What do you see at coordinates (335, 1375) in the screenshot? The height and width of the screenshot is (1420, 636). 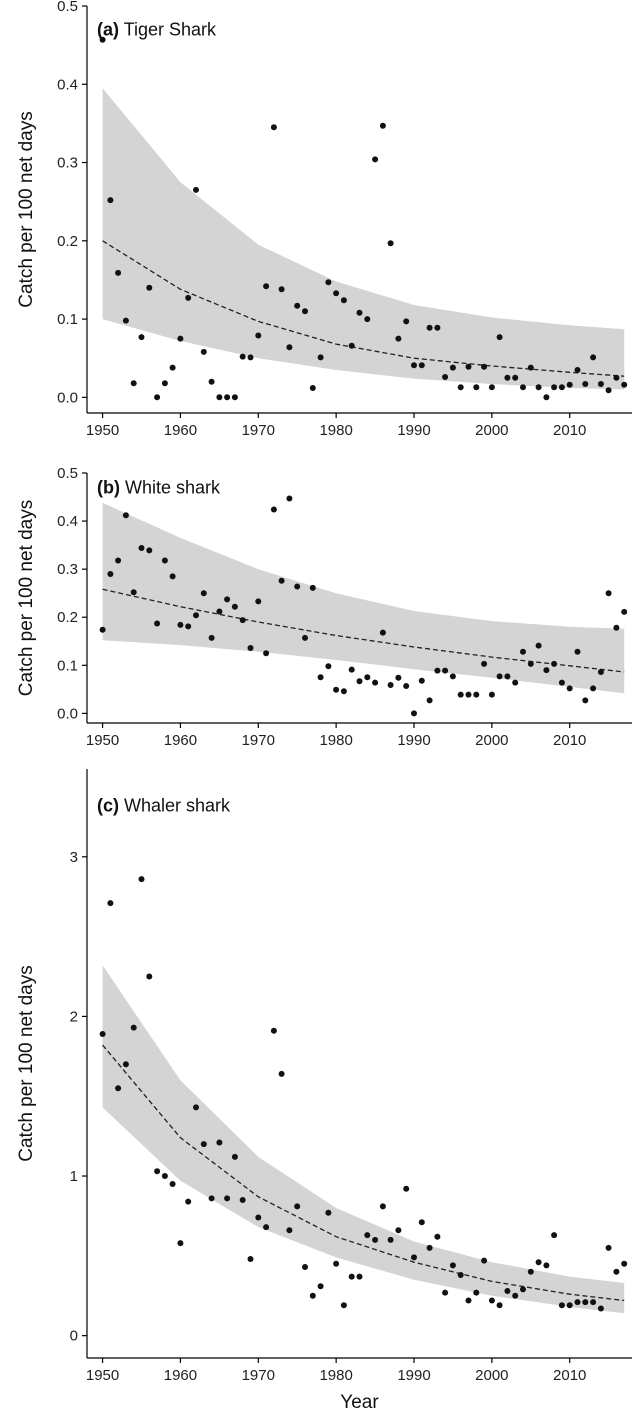 I see `x-tick-label: 1980` at bounding box center [335, 1375].